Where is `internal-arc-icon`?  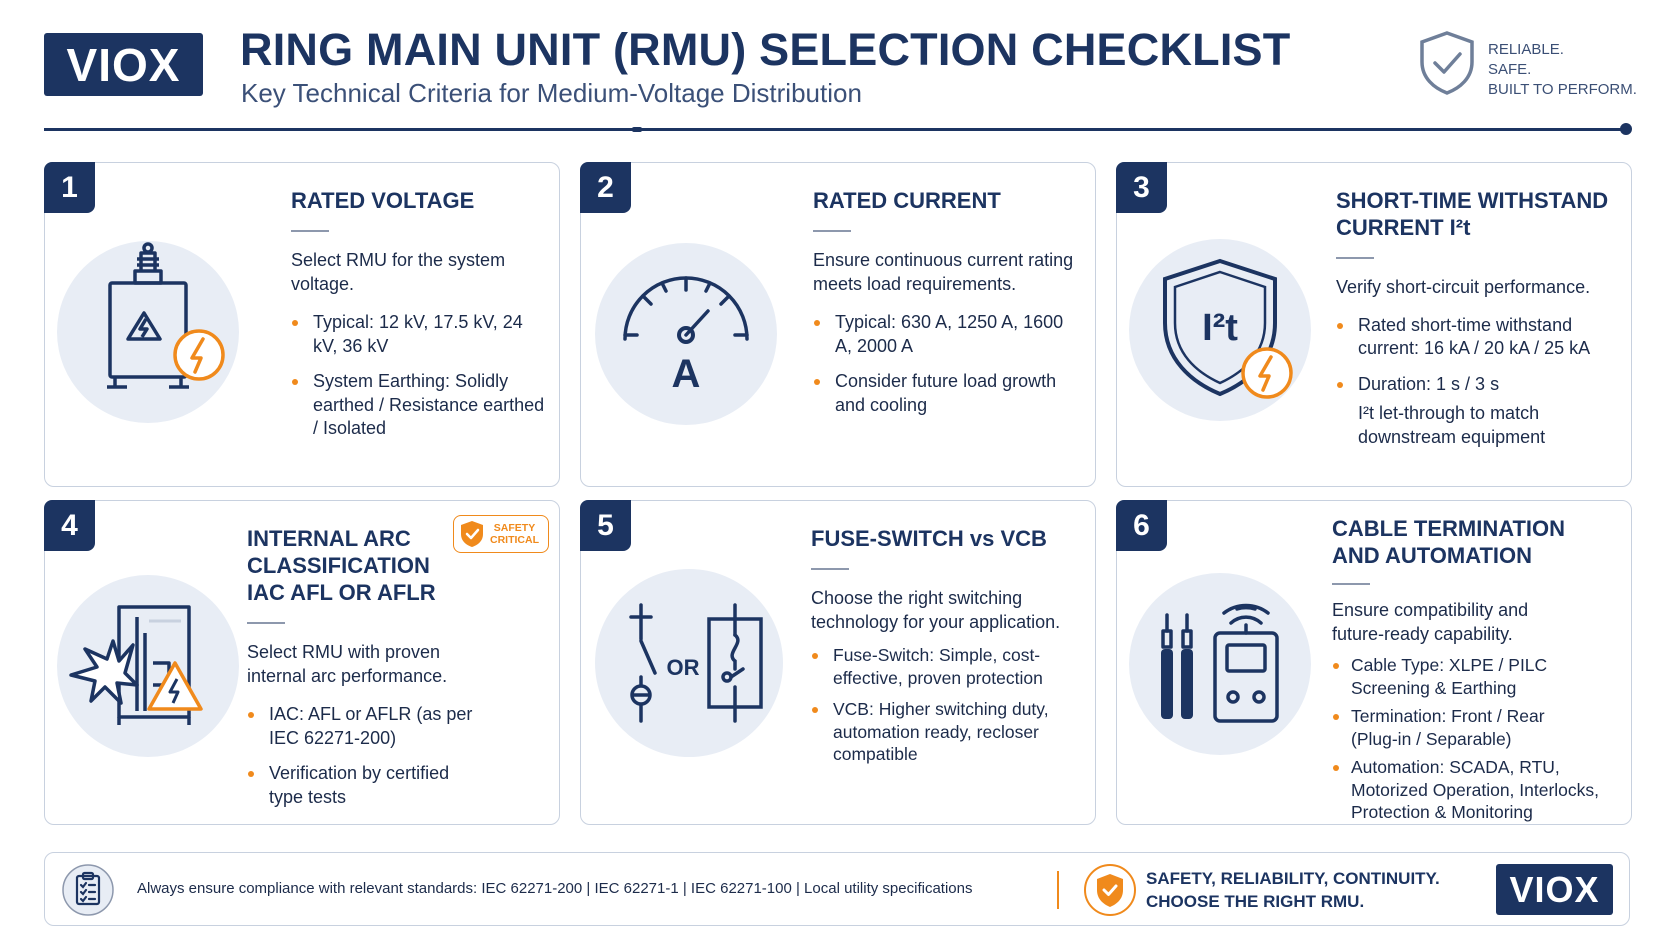 internal-arc-icon is located at coordinates (148, 666).